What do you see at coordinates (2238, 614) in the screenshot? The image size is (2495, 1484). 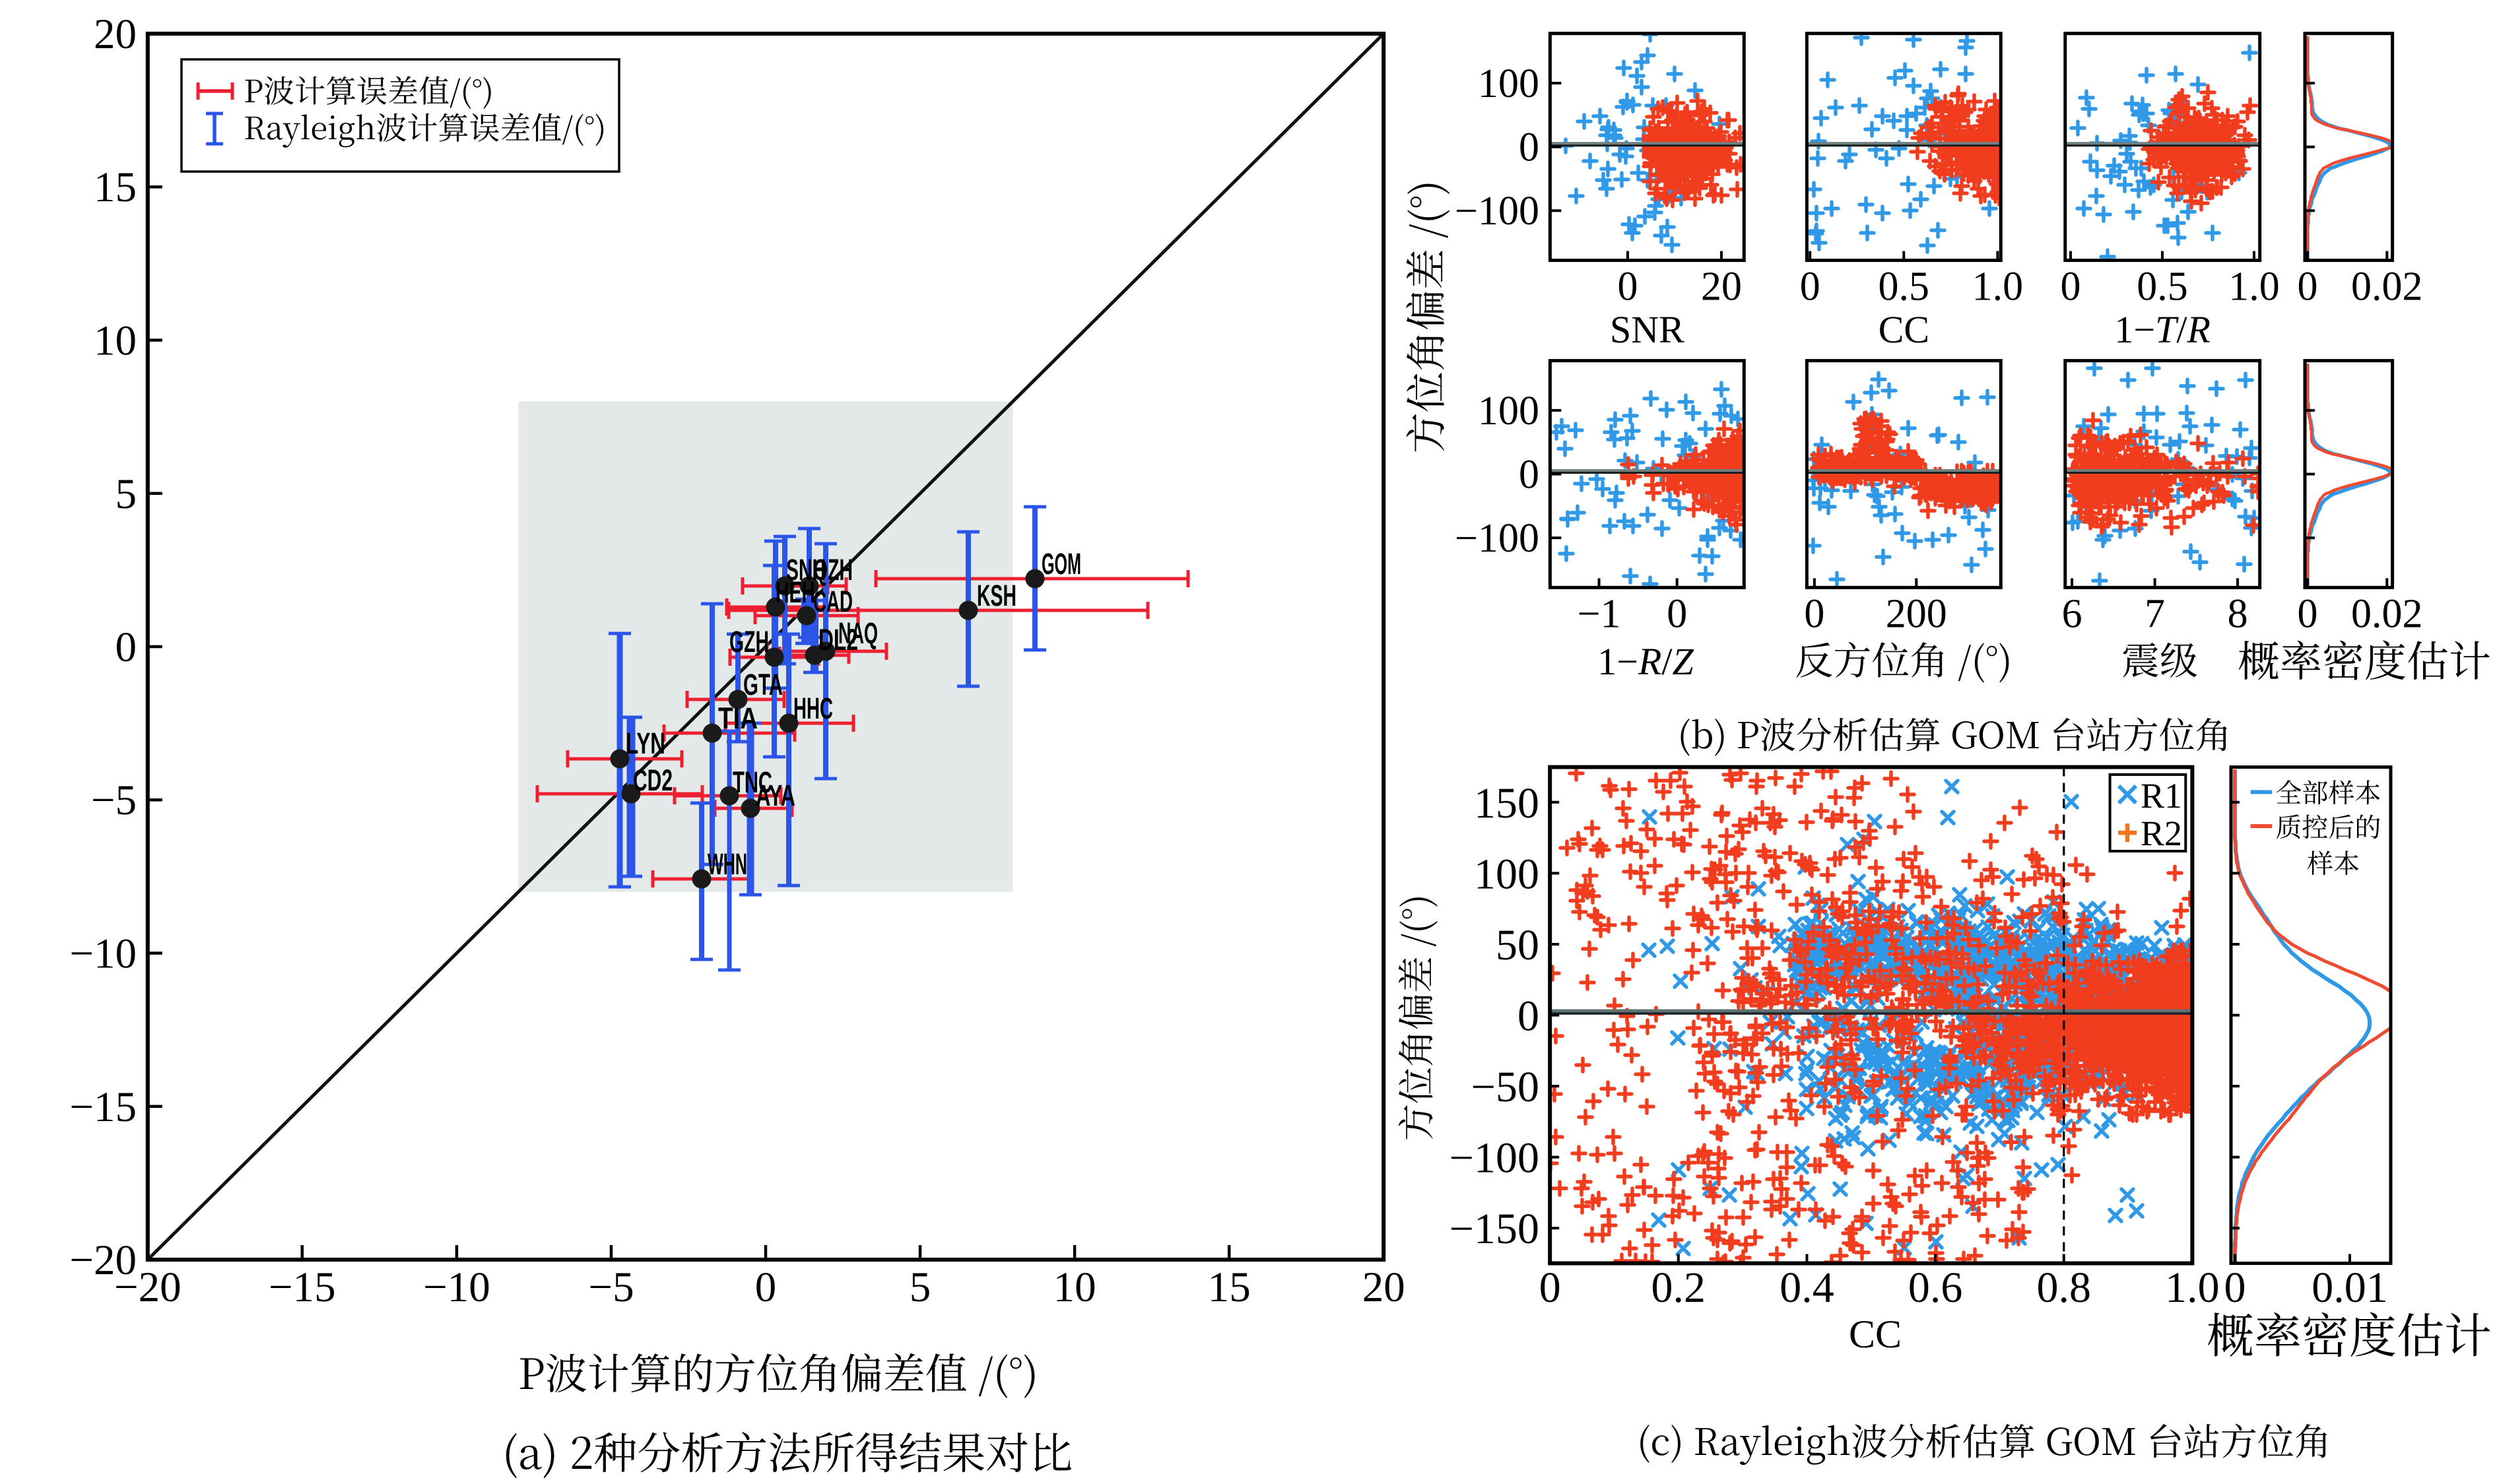 I see `svg-text: 8` at bounding box center [2238, 614].